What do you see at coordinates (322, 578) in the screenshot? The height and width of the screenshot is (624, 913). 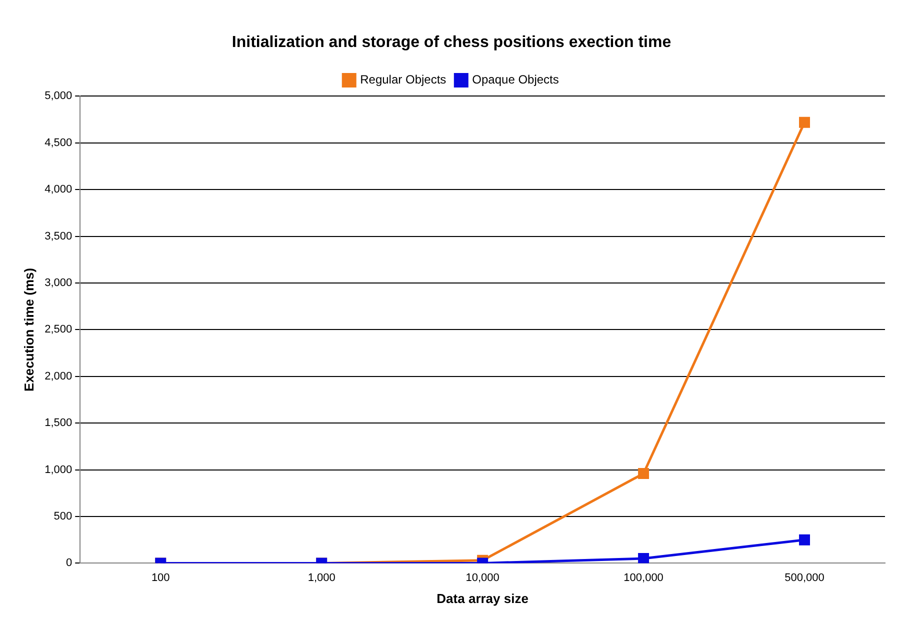 I see `x-tick-label: 1,000` at bounding box center [322, 578].